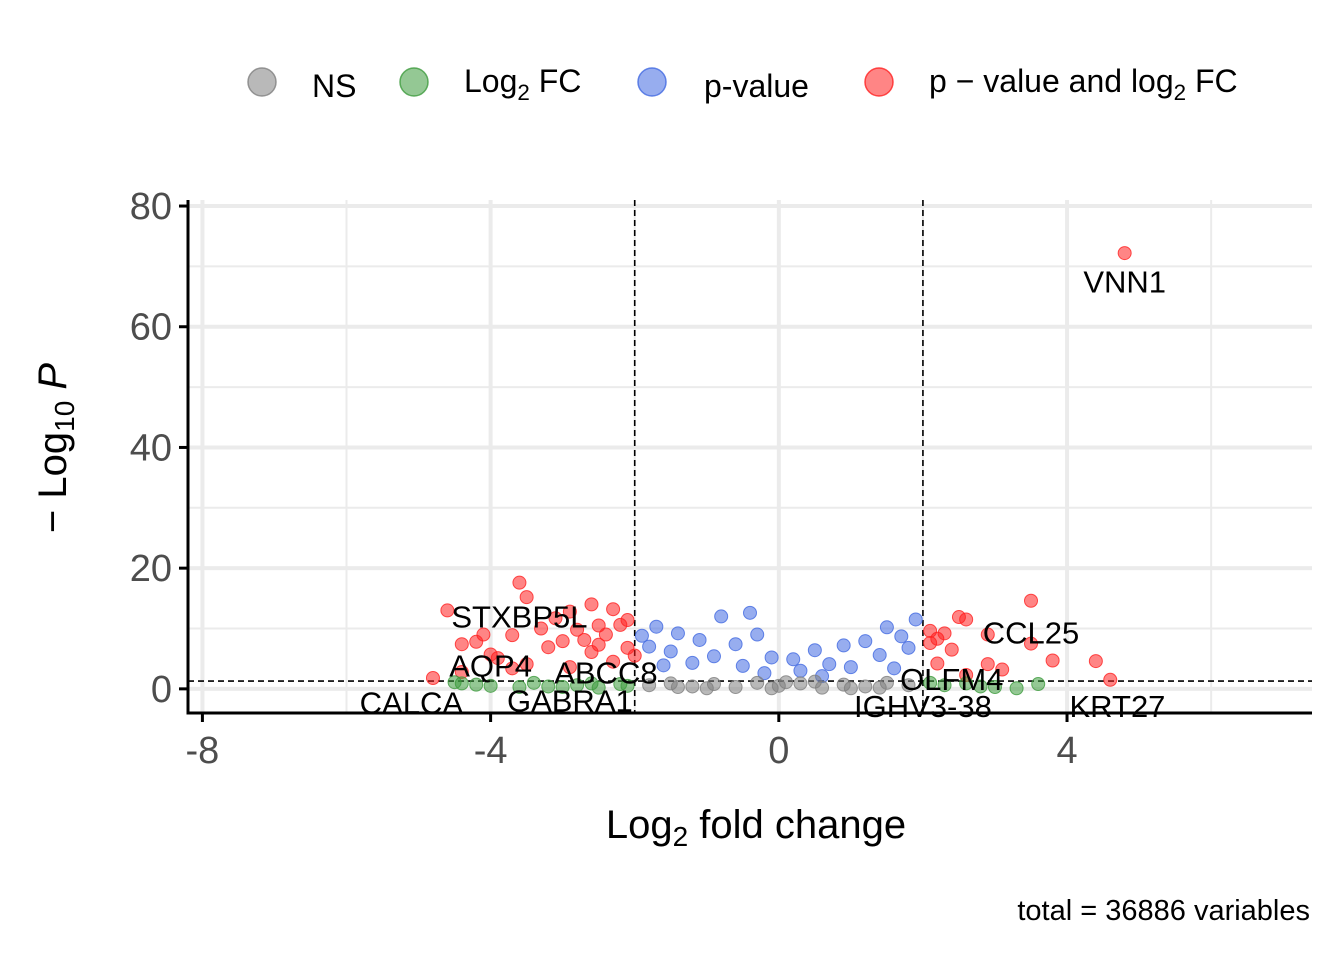 This screenshot has width=1344, height=960. Describe the element at coordinates (1118, 706) in the screenshot. I see `gene-label: KRT27` at that location.